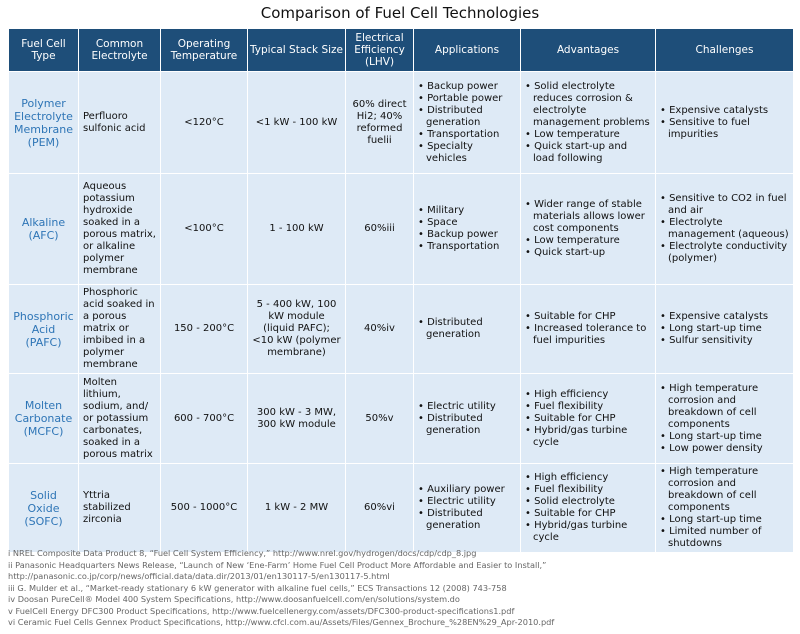 This screenshot has width=800, height=634. Describe the element at coordinates (724, 317) in the screenshot. I see `bullet-item: Expensive catalysts` at that location.